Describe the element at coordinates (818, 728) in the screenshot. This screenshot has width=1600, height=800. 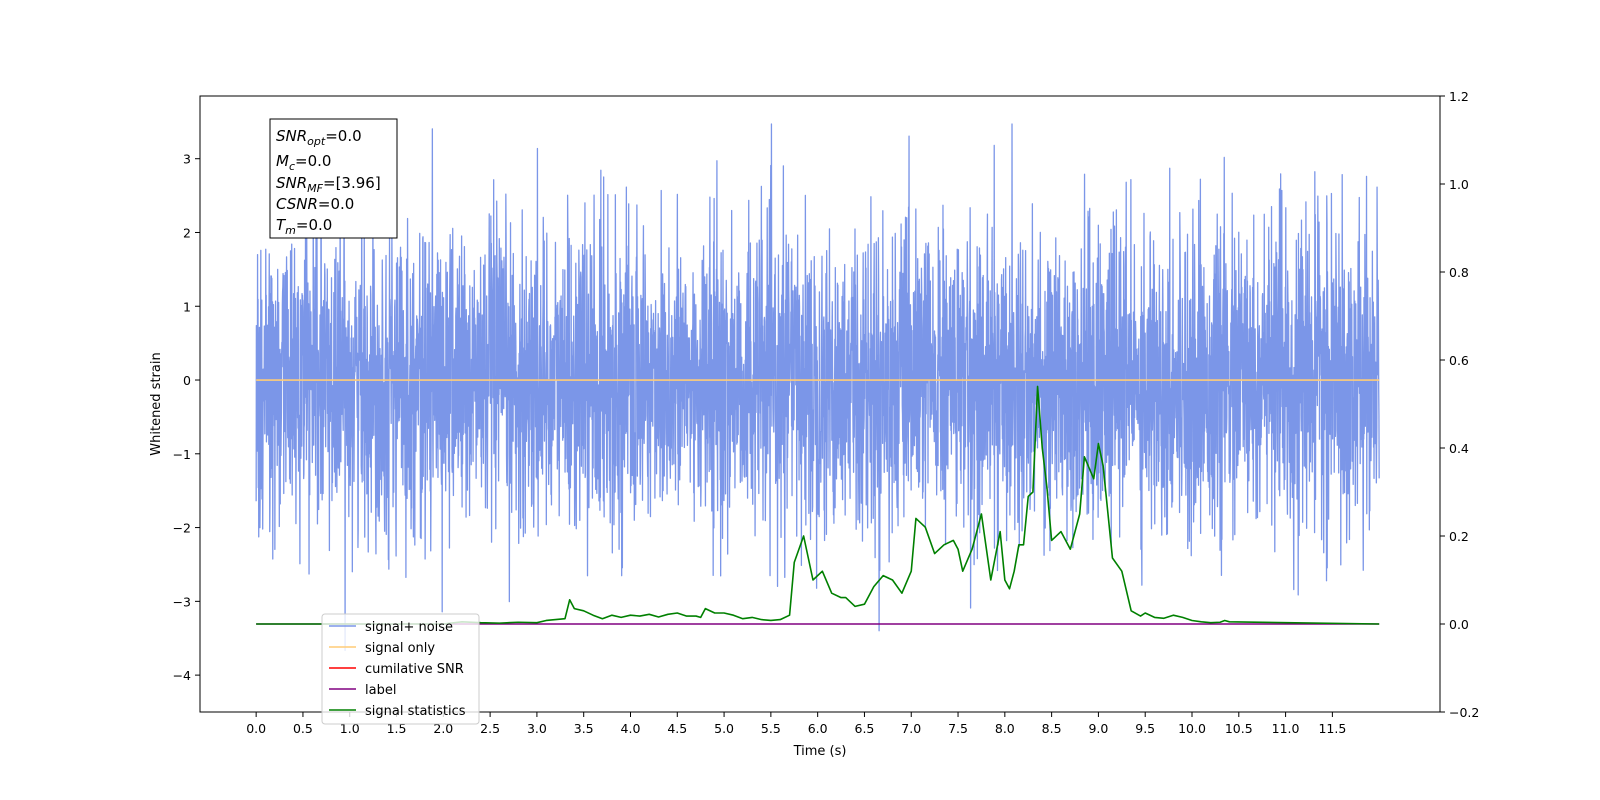
I see `x-tick-label: 6.0` at that location.